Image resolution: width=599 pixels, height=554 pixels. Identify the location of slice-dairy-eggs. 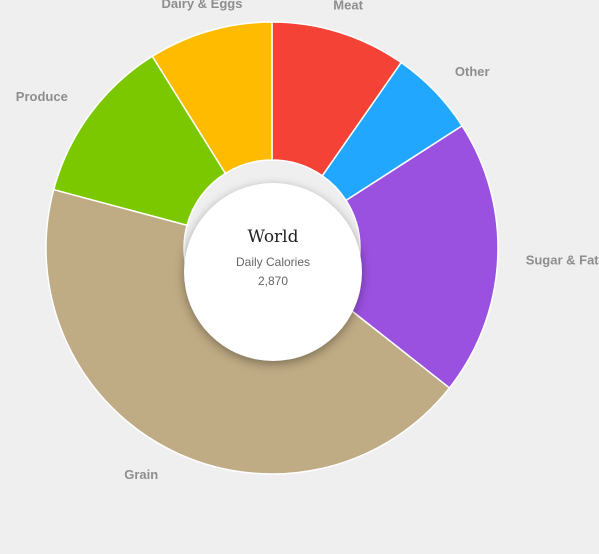
(212, 98).